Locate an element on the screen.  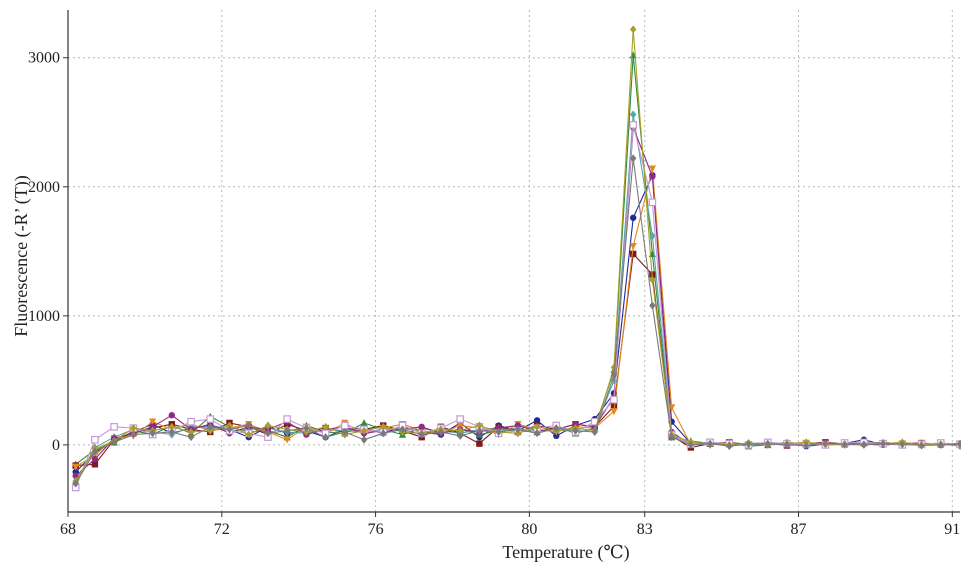
x-tick-label: 87 is located at coordinates (799, 529).